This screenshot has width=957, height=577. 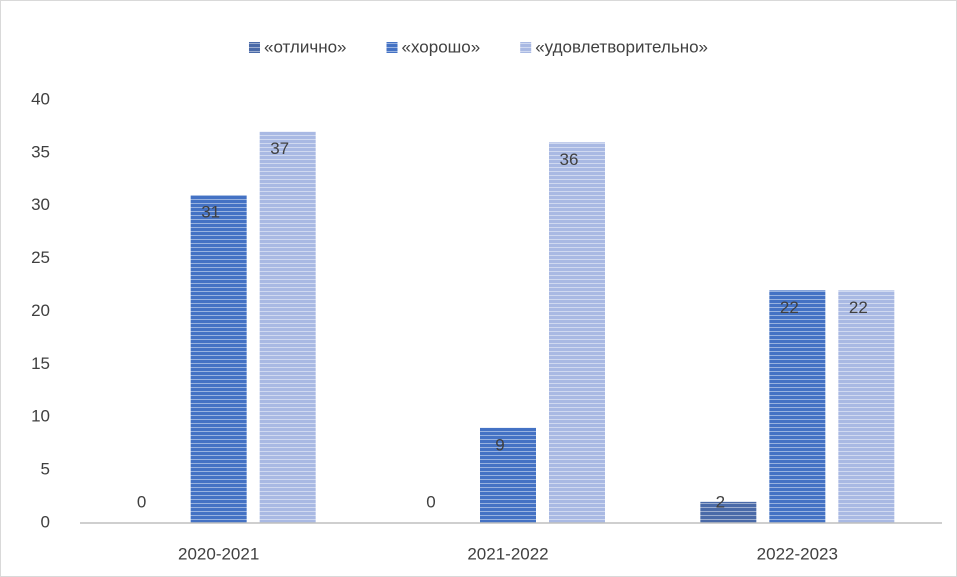 What do you see at coordinates (210, 212) in the screenshot?
I see `data-label: 31` at bounding box center [210, 212].